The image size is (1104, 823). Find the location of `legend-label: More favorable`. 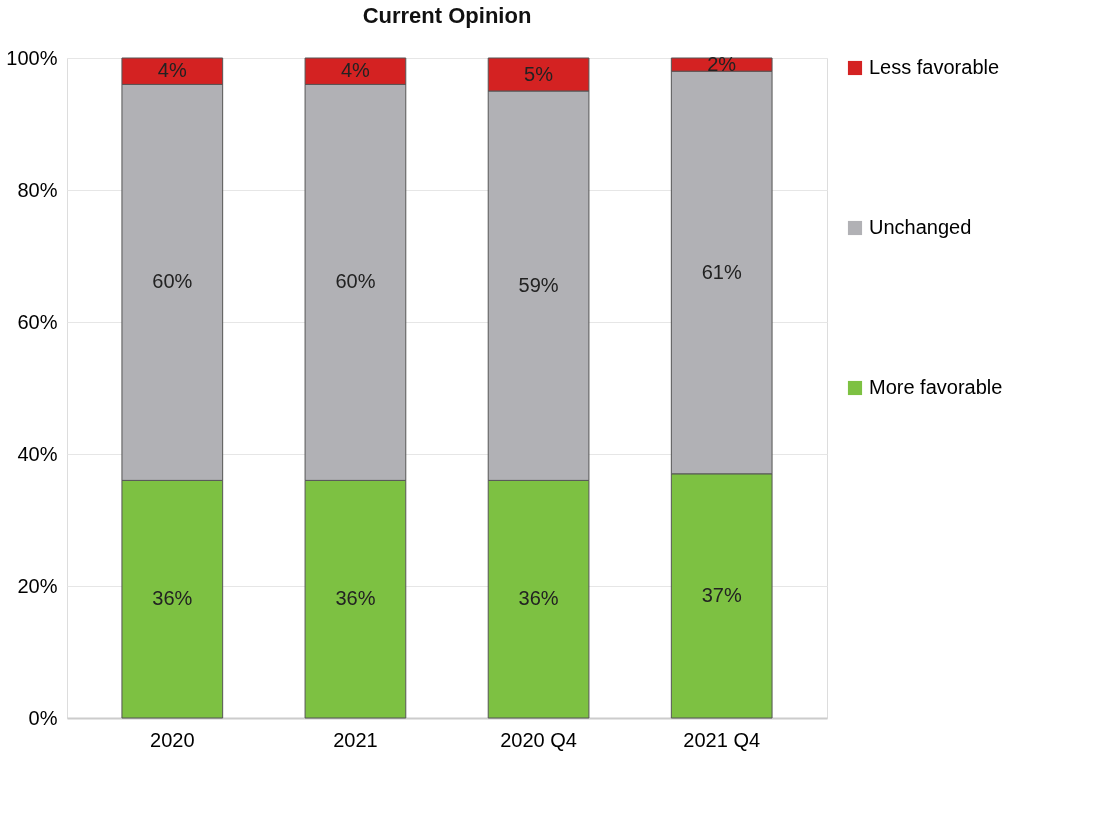

legend-label: More favorable is located at coordinates (936, 387).